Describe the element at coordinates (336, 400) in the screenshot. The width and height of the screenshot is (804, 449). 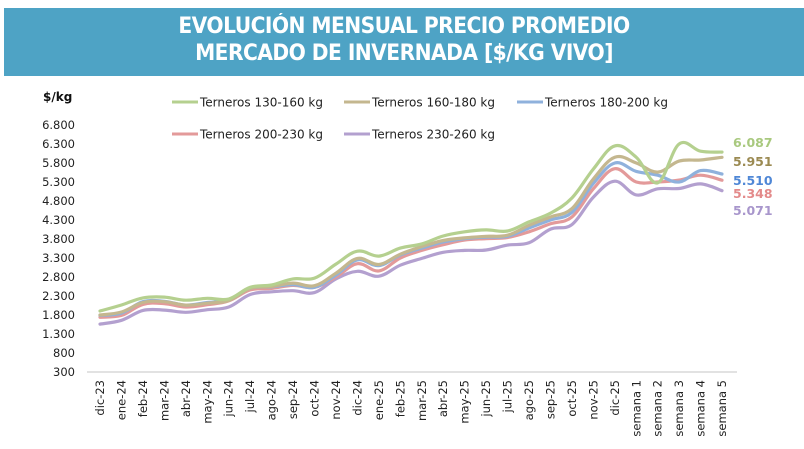
I see `x-tick-label: nov-24` at that location.